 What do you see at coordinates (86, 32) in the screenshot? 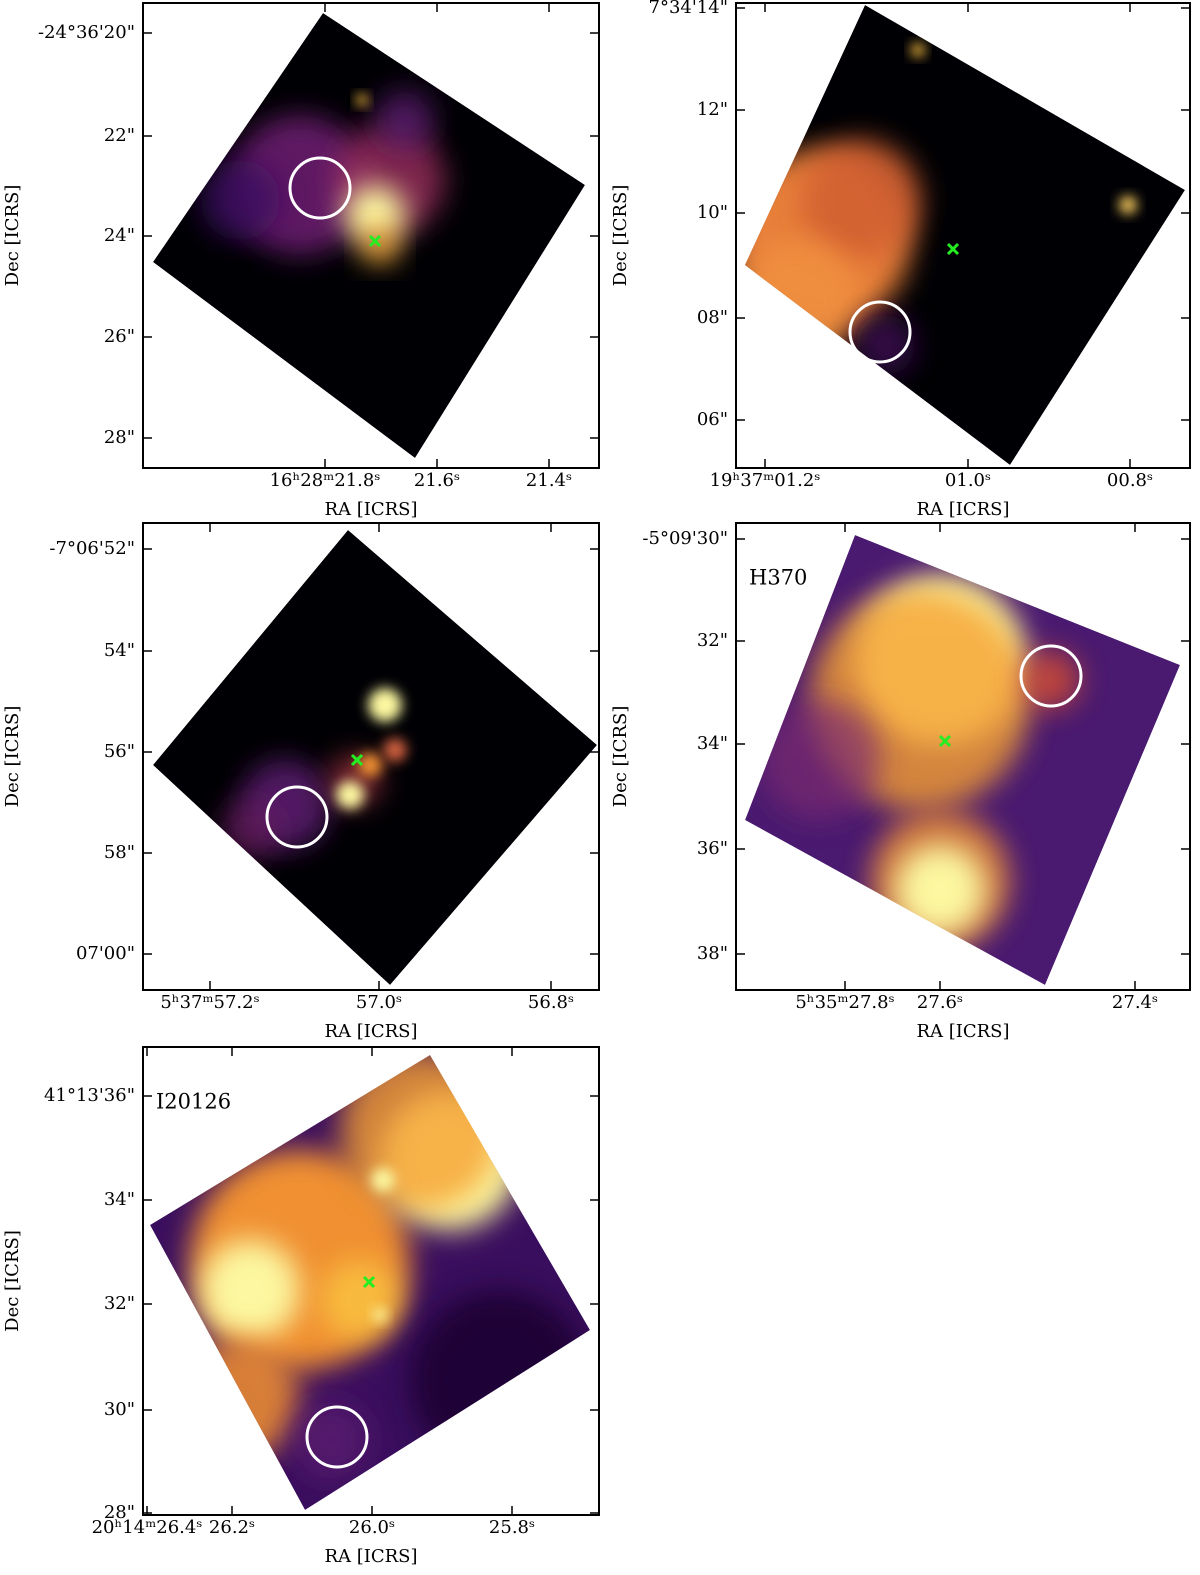
I see `y-tick-label: -24°36'20"` at bounding box center [86, 32].